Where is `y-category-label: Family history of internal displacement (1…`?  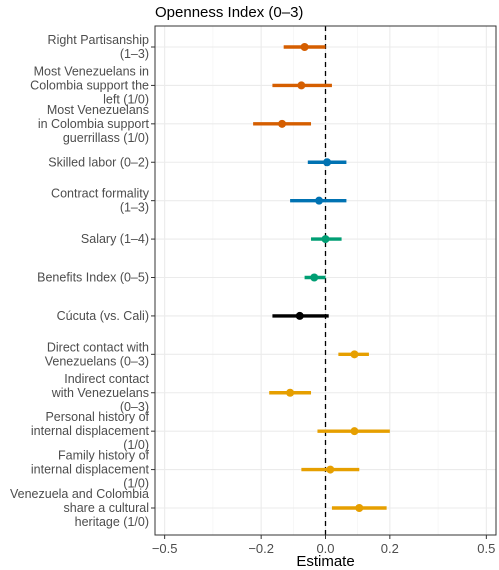
y-category-label: Family history of internal displacement (1… is located at coordinates (90, 470).